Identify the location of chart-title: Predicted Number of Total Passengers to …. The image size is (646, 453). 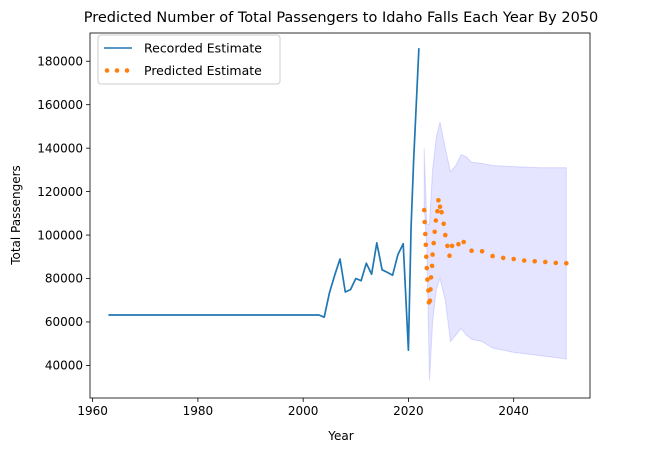
(341, 18).